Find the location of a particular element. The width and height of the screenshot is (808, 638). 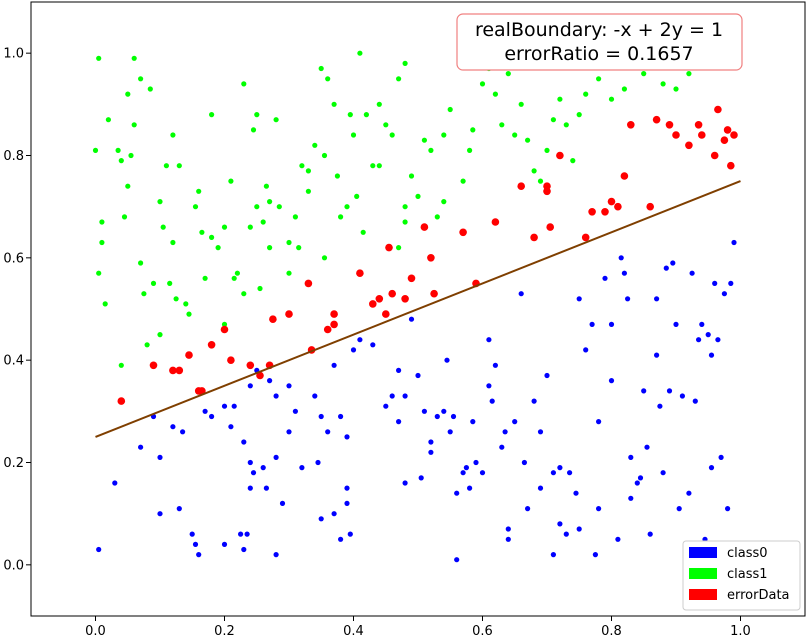

y-tick-label: 0.4 is located at coordinates (13, 361).